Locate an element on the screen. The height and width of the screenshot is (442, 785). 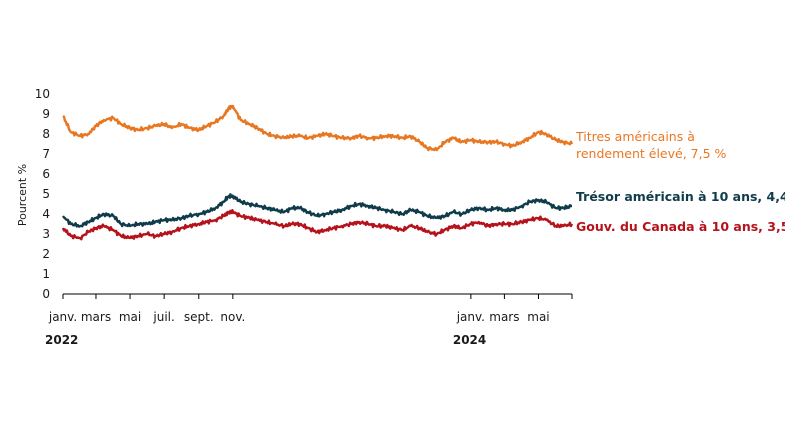
y-tick-label: 2 is located at coordinates (46, 254).